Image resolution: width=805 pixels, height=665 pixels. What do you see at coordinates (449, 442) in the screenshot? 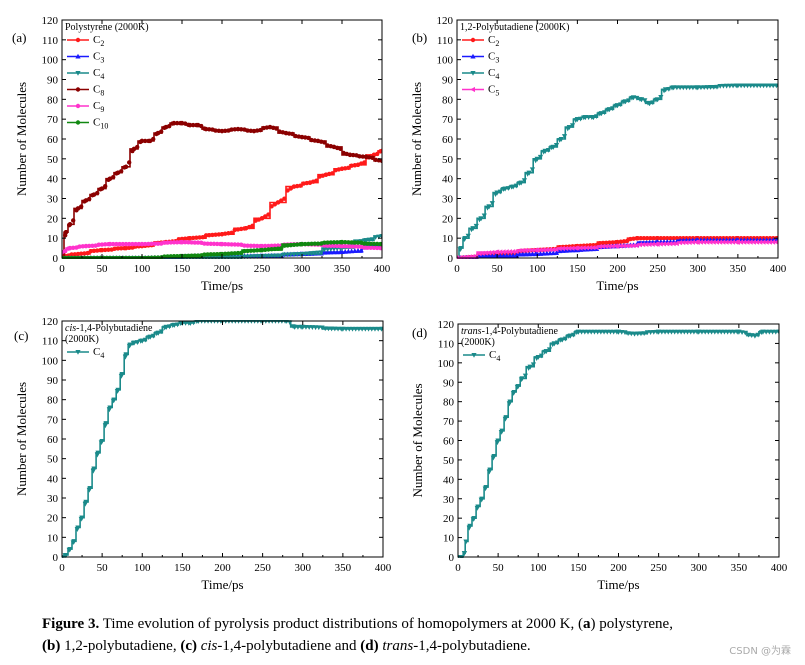
I see `y-tick-label-d-6: 60` at bounding box center [449, 442].